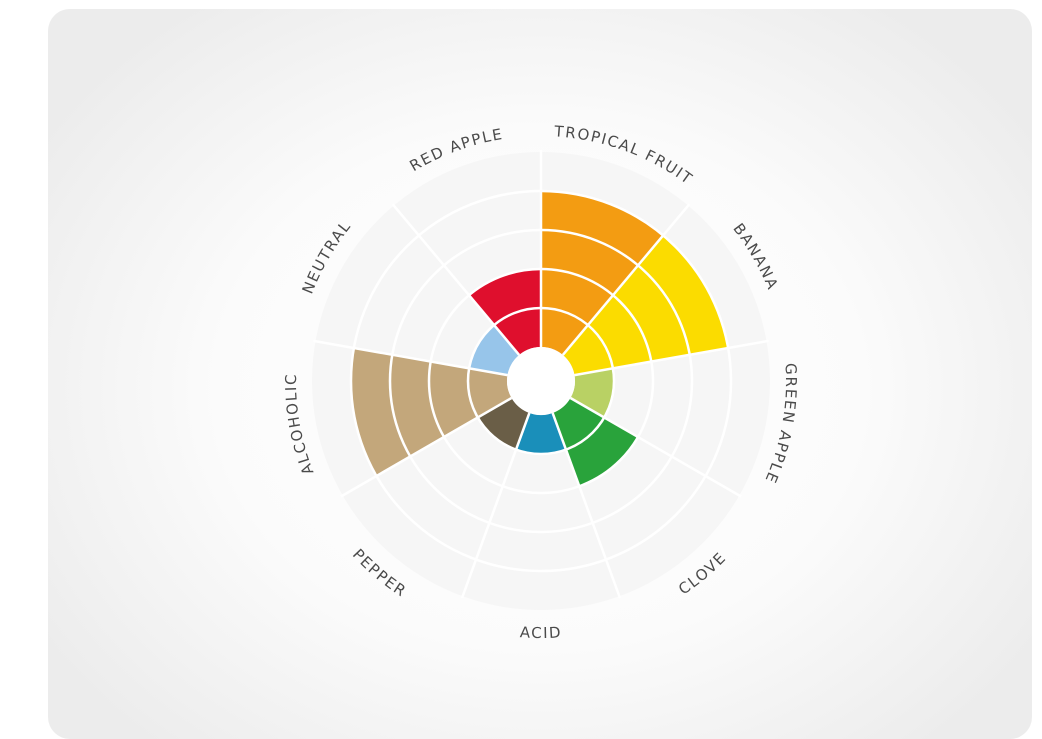 This screenshot has height=739, width=1042. Describe the element at coordinates (540, 632) in the screenshot. I see `label-acid: ACID` at that location.